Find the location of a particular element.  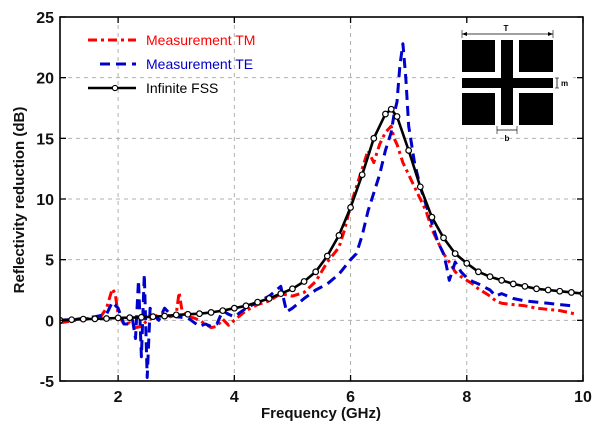

y-tick-label: 10 is located at coordinates (45, 200).